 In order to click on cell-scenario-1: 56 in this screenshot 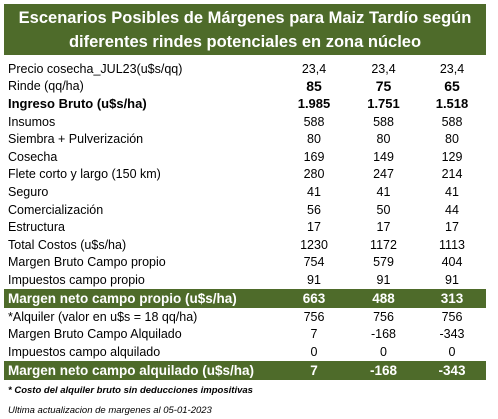, I will do `click(314, 209)`.